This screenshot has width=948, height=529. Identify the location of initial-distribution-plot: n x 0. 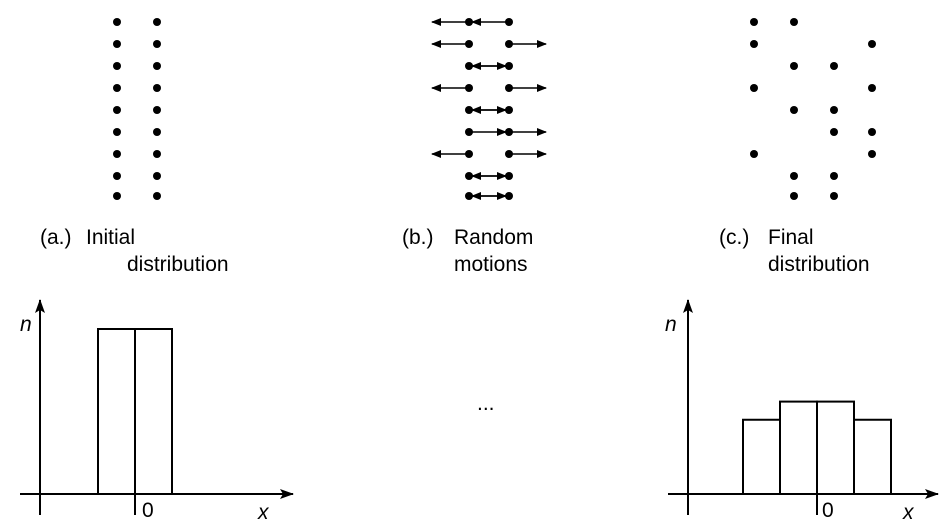
(157, 411).